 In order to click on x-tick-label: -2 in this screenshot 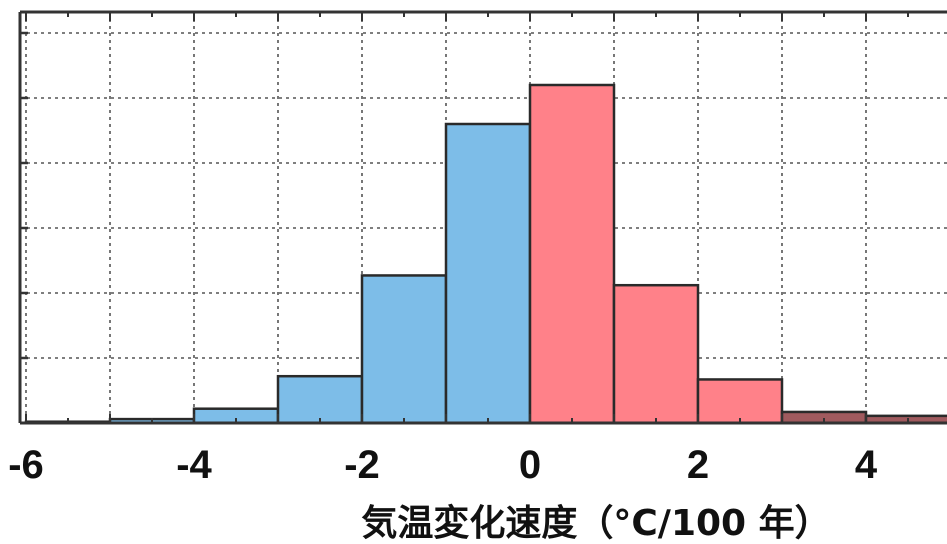, I will do `click(362, 465)`.